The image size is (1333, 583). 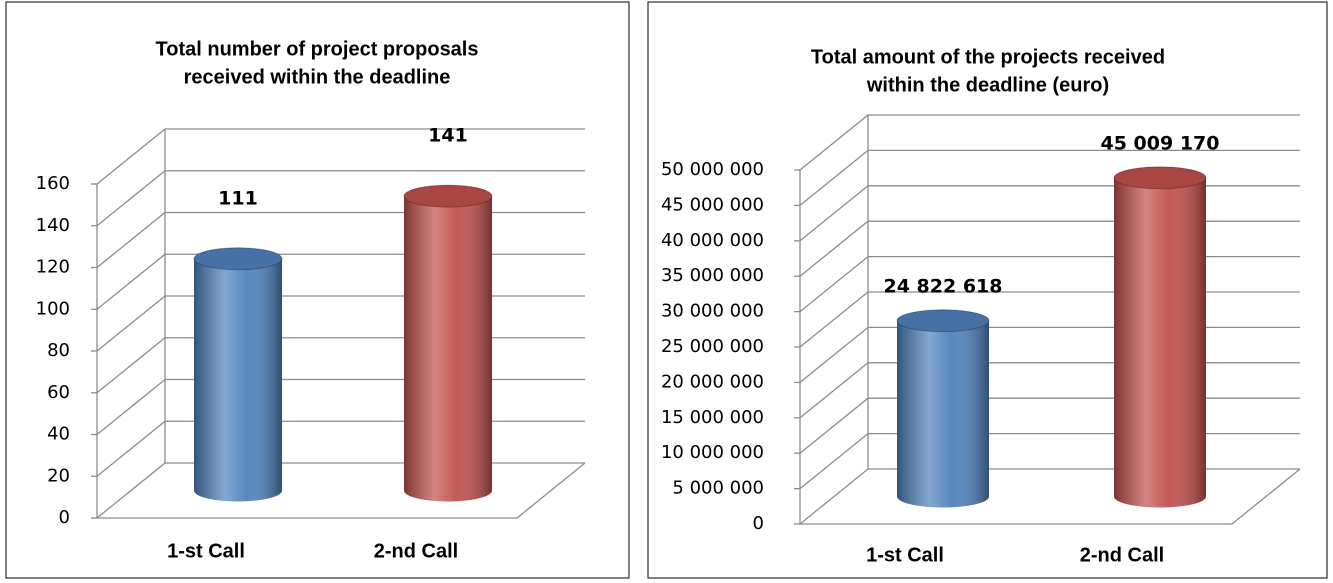 I want to click on y-tick-label: 40 000 000, so click(x=712, y=240).